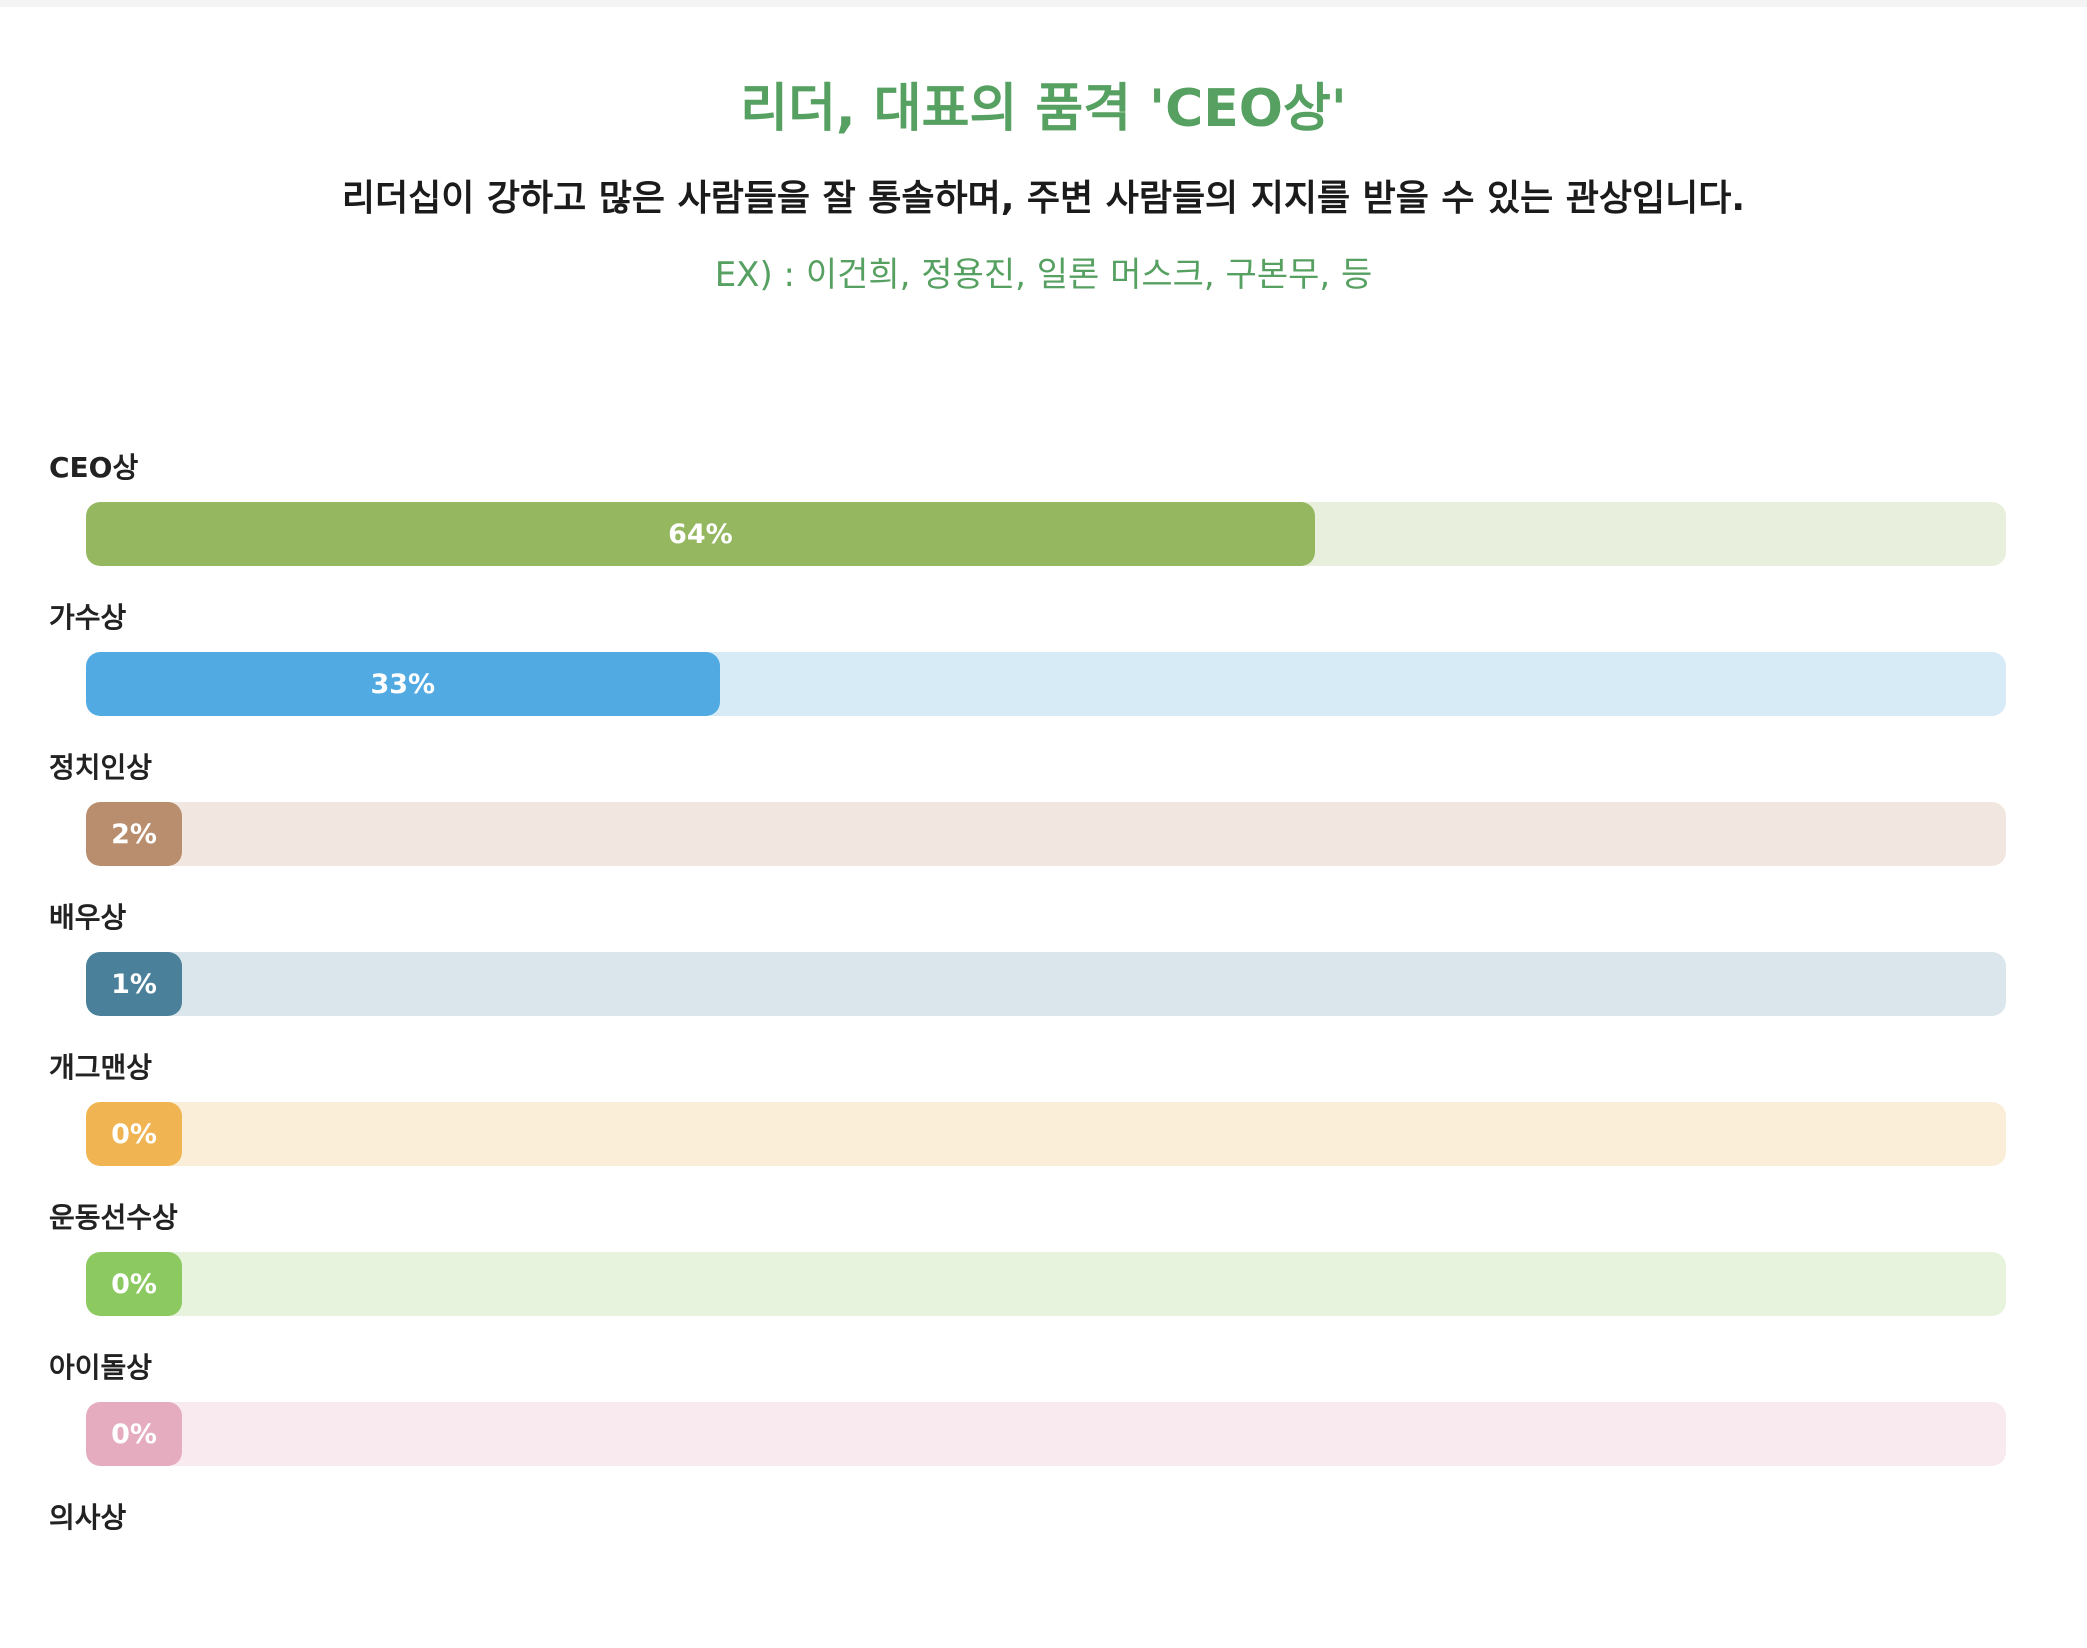 This screenshot has height=1648, width=2087. I want to click on result-label: 배우상, so click(88, 917).